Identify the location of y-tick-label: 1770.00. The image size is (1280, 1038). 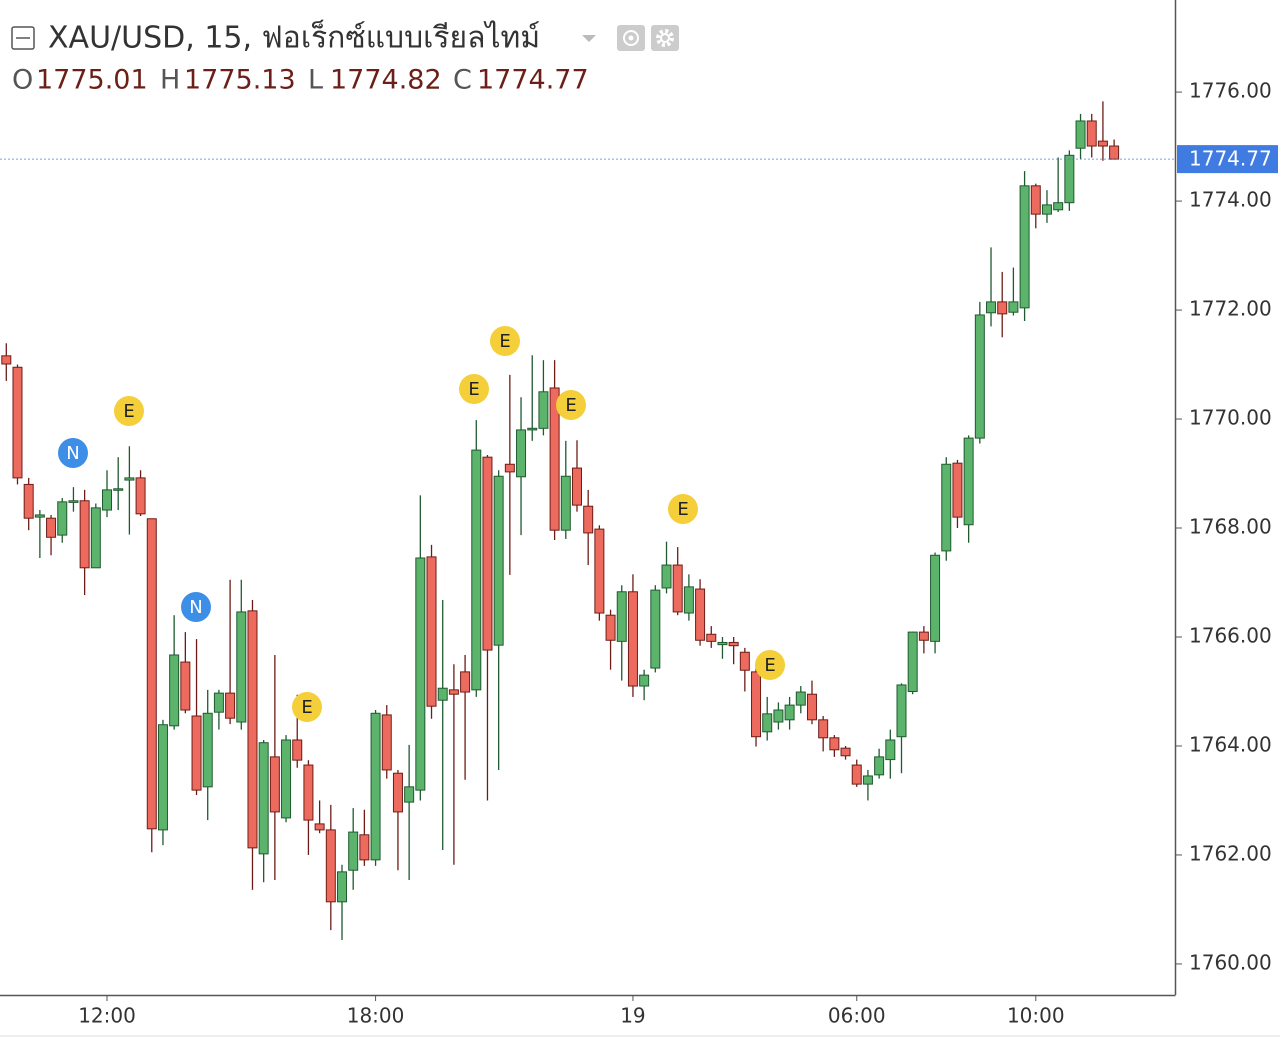
(1230, 418).